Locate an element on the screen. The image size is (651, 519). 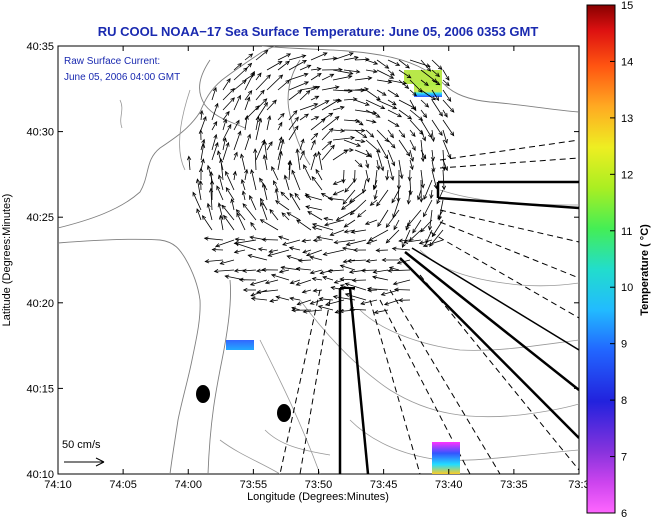
x-tick-label: 73:3 is located at coordinates (578, 485).